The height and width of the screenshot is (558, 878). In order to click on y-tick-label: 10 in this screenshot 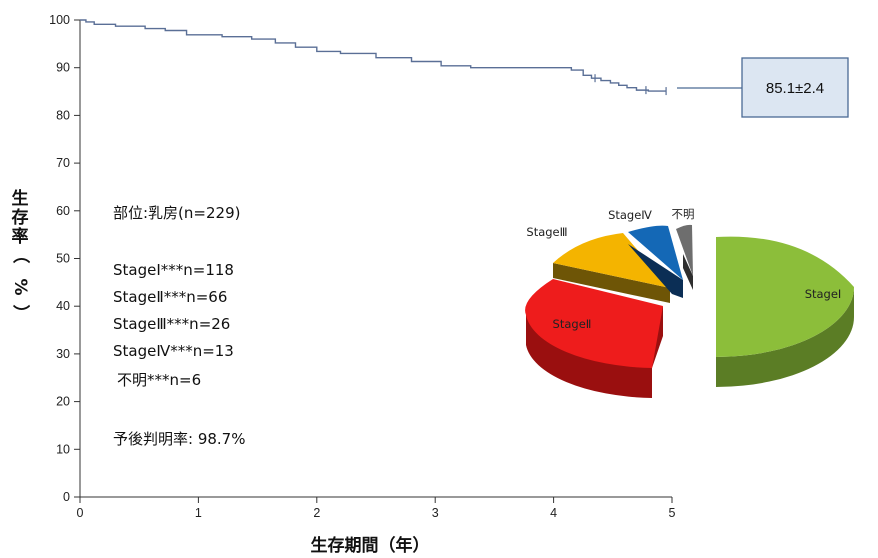, I will do `click(63, 449)`.